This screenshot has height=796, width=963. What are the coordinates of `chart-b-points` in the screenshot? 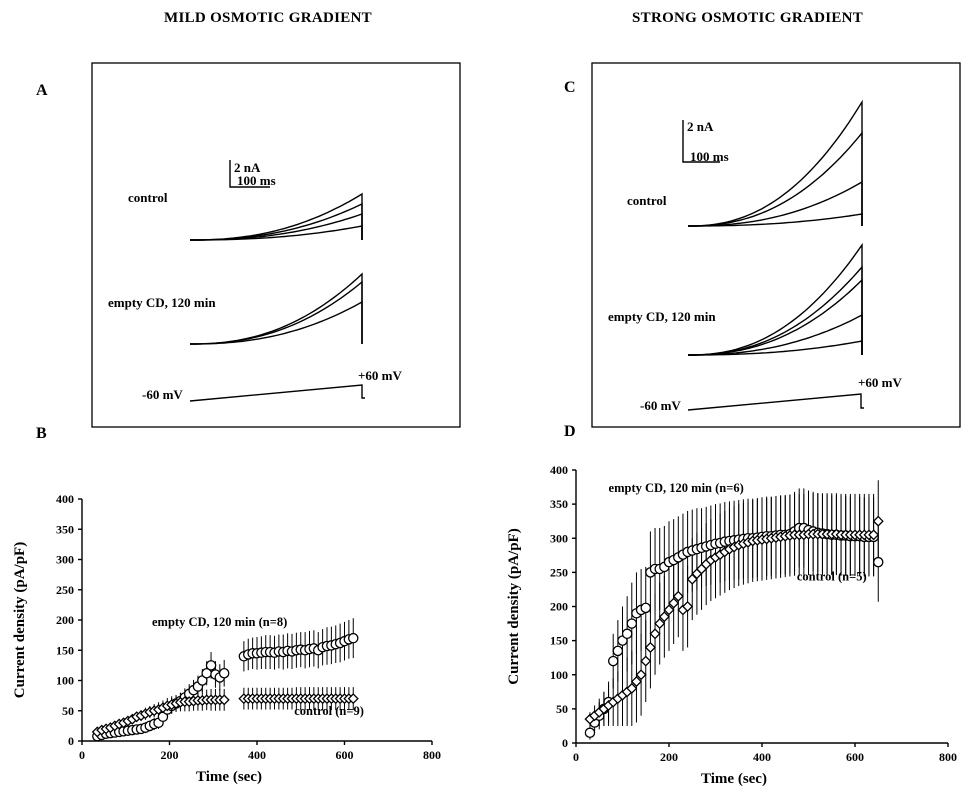 It's located at (225, 687).